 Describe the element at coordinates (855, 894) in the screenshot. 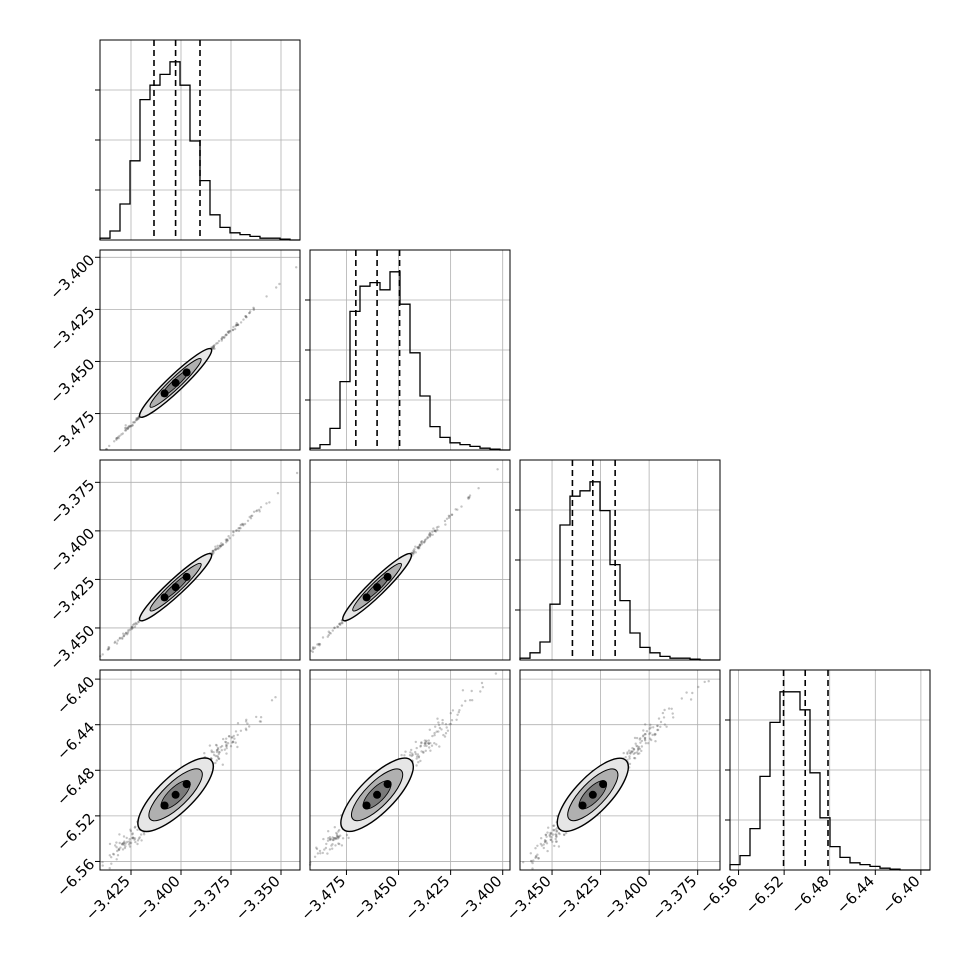

I see `x-tick-label: −6.44` at that location.